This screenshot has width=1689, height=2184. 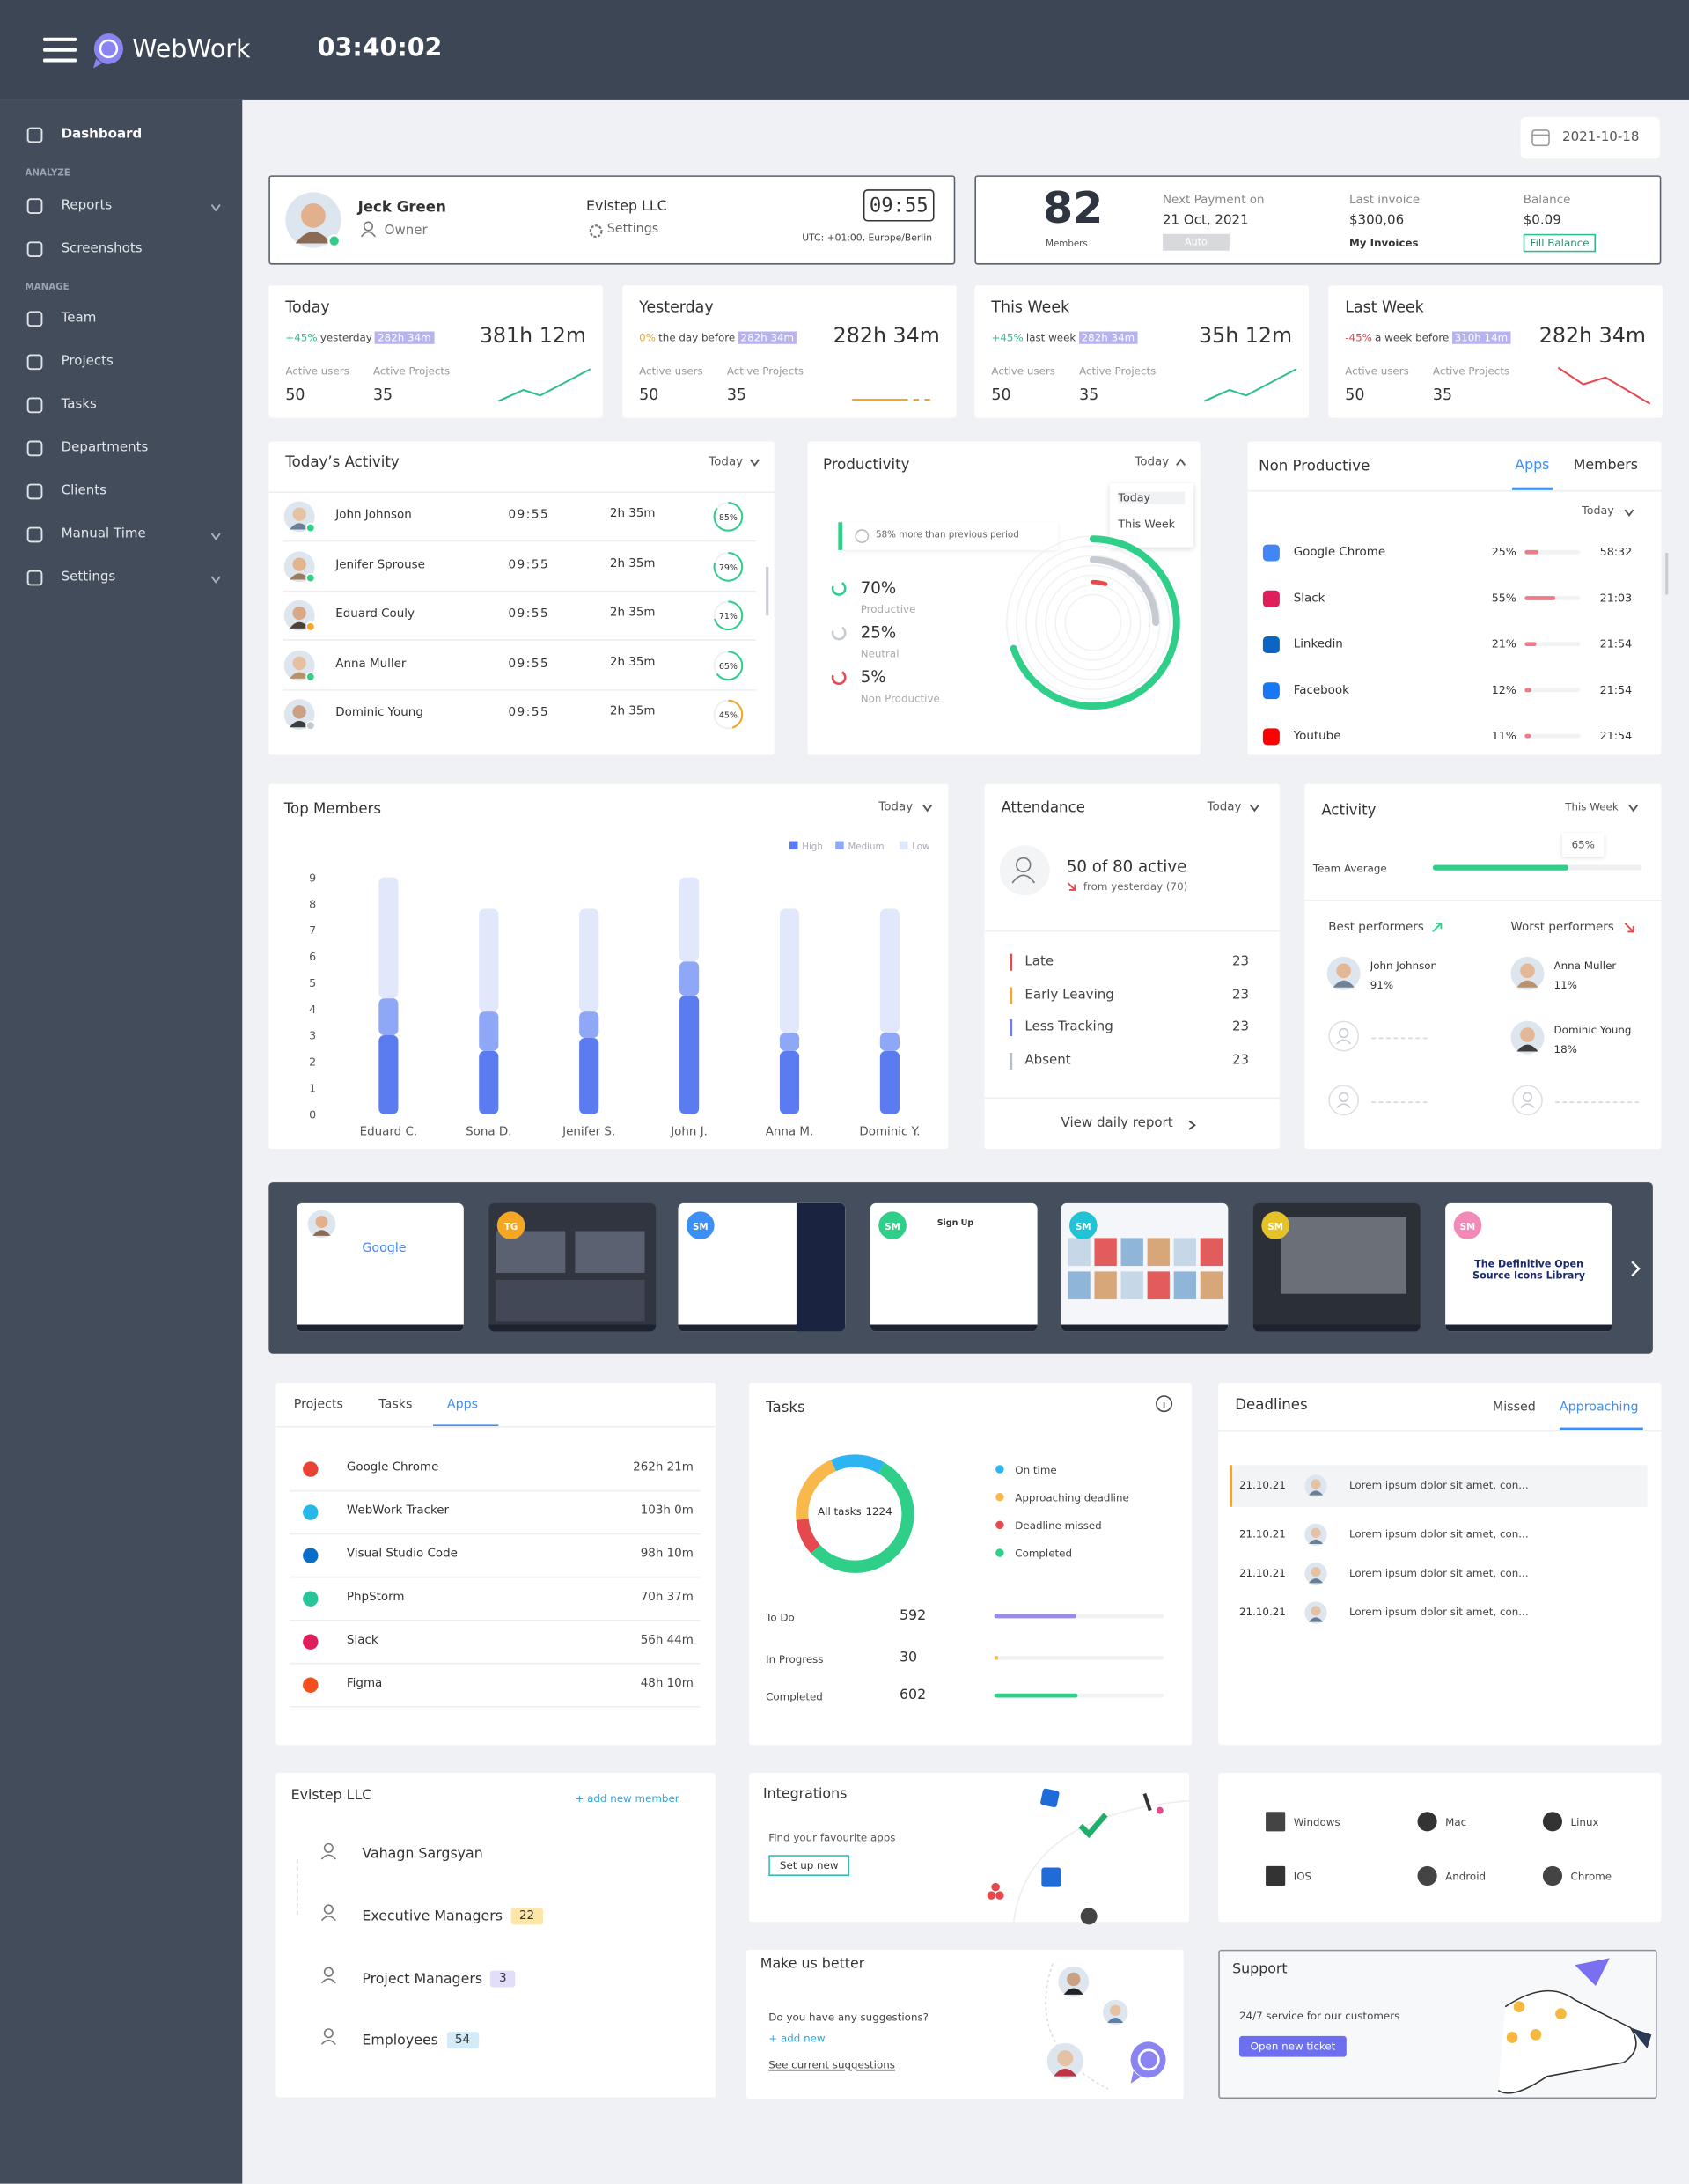 What do you see at coordinates (1637, 1269) in the screenshot?
I see `next-arrow` at bounding box center [1637, 1269].